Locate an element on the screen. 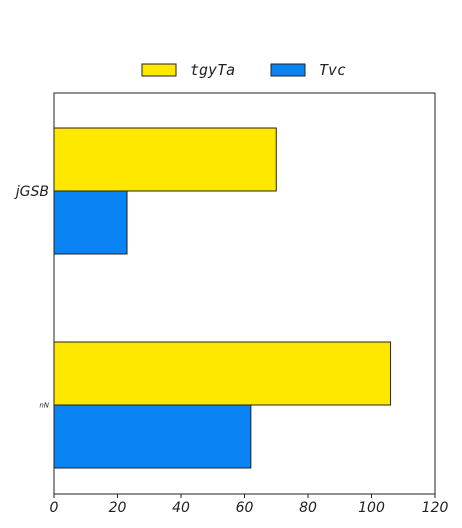  y-tick-labels: jGSB nN is located at coordinates (32, 297).